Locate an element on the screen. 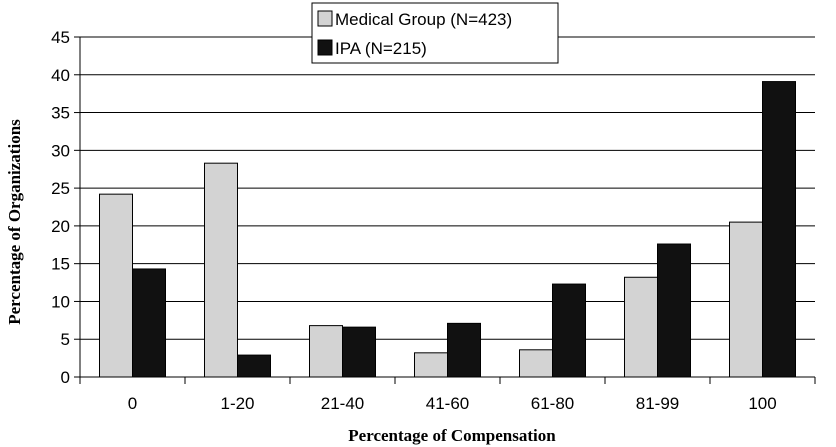 The height and width of the screenshot is (447, 836). legend-swatch-ipa is located at coordinates (325, 47).